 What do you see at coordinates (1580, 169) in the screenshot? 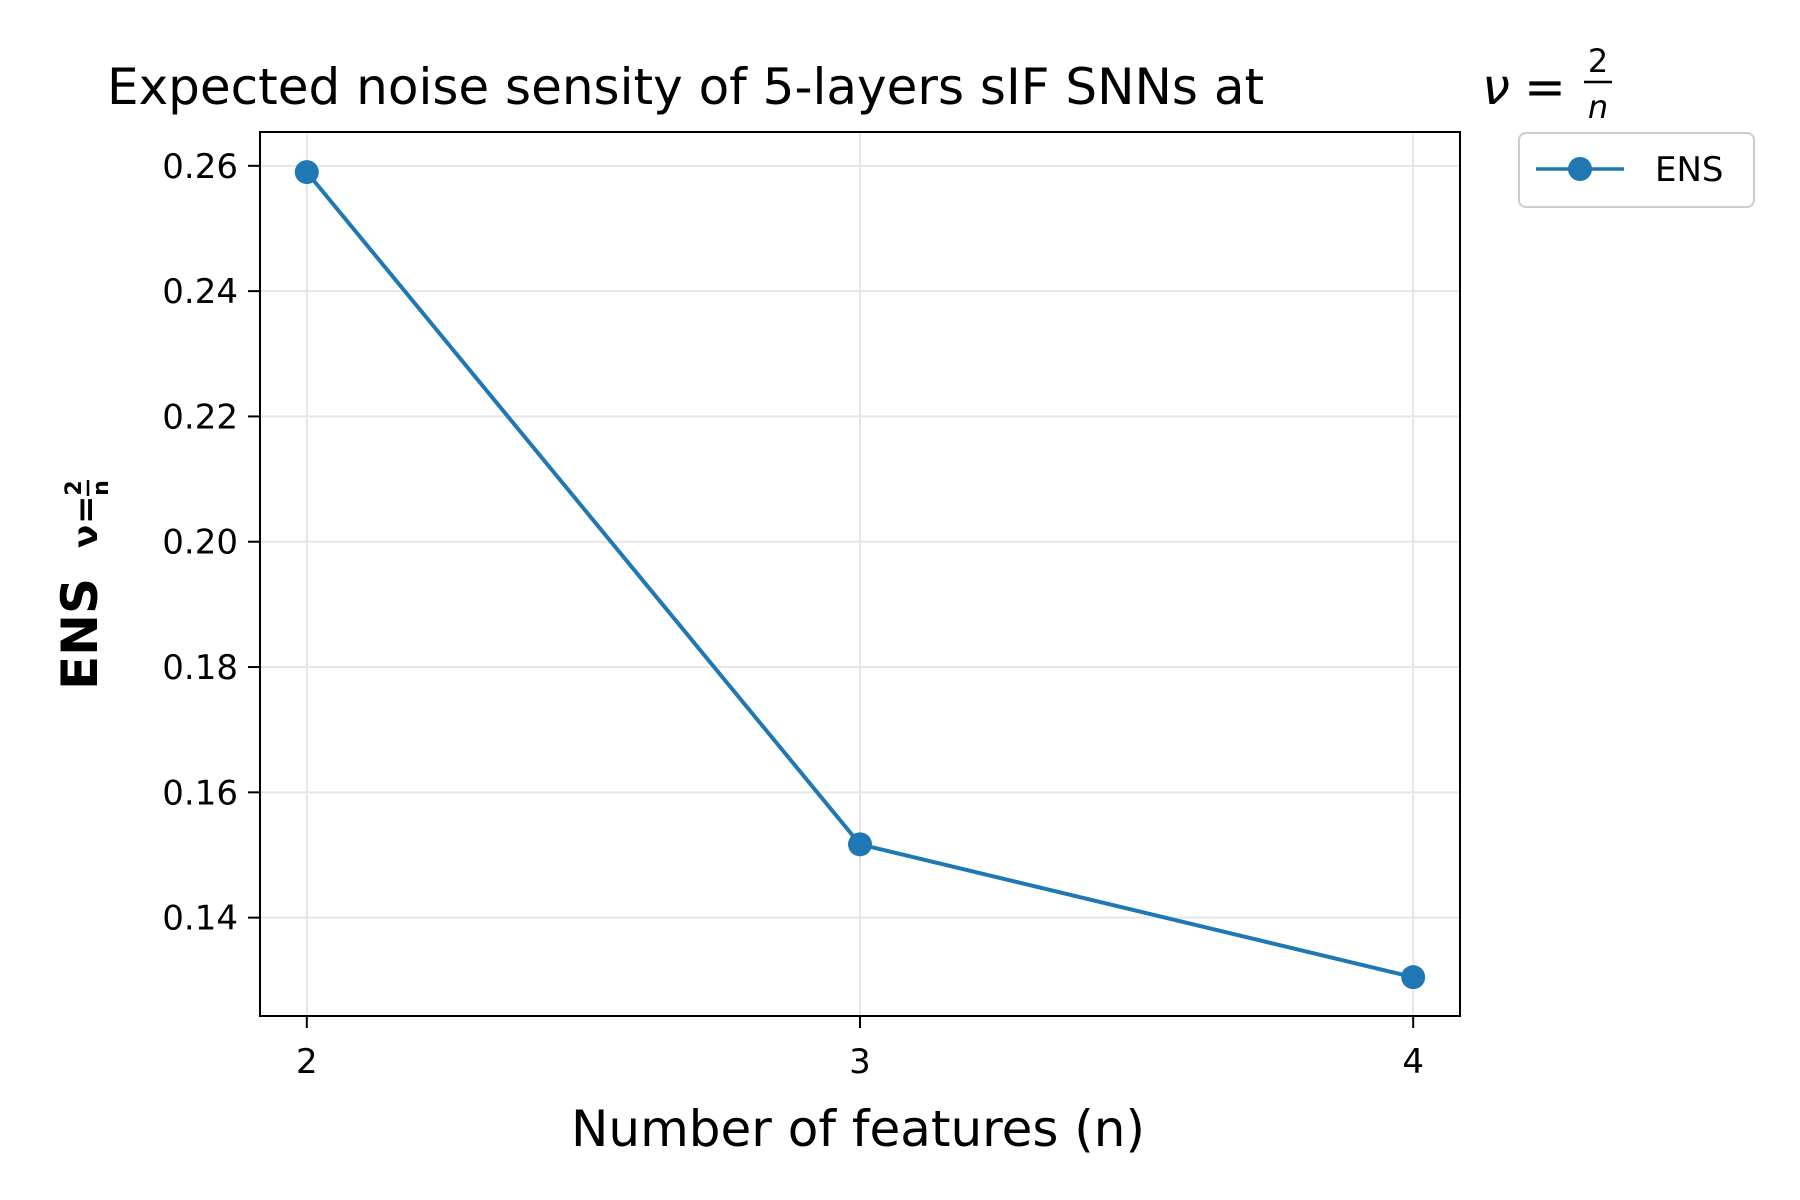
I see `legend-marker-swatch` at bounding box center [1580, 169].